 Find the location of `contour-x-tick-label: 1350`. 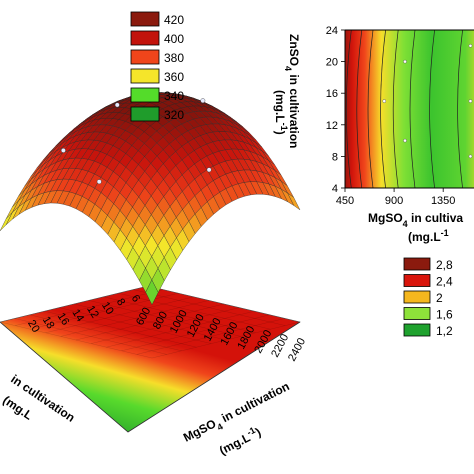

contour-x-tick-label: 1350 is located at coordinates (443, 201).